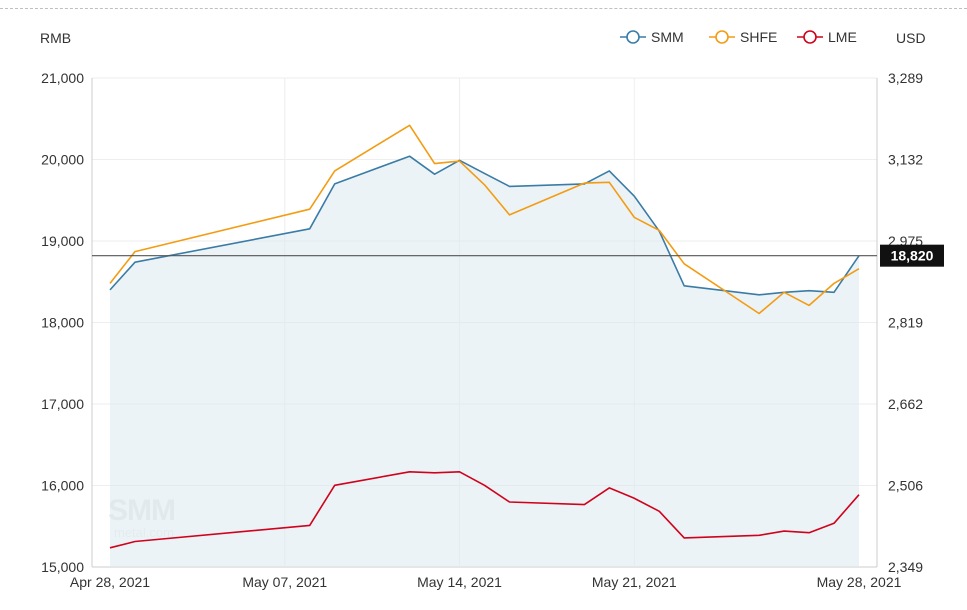  What do you see at coordinates (62, 160) in the screenshot?
I see `left-tick-label: 20,000` at bounding box center [62, 160].